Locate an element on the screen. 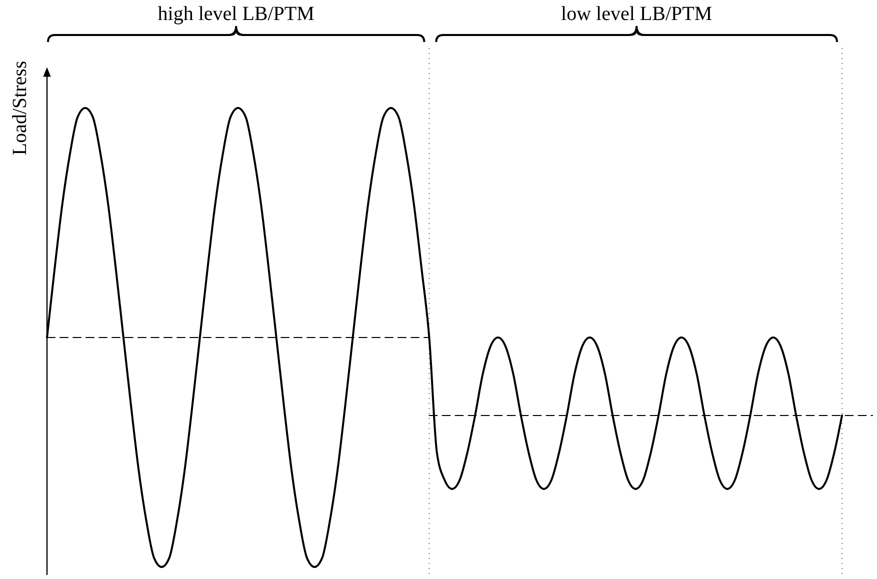 The height and width of the screenshot is (579, 877). text: high level LB/PTM is located at coordinates (236, 14).